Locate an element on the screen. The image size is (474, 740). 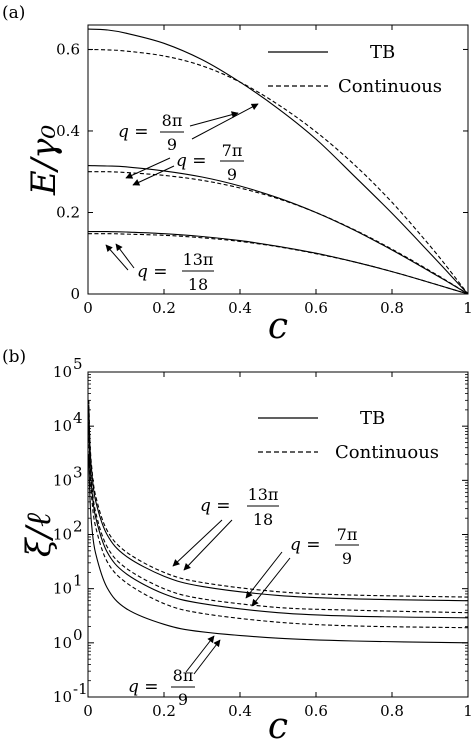
y-tick-label: 0.2 is located at coordinates (68, 212).